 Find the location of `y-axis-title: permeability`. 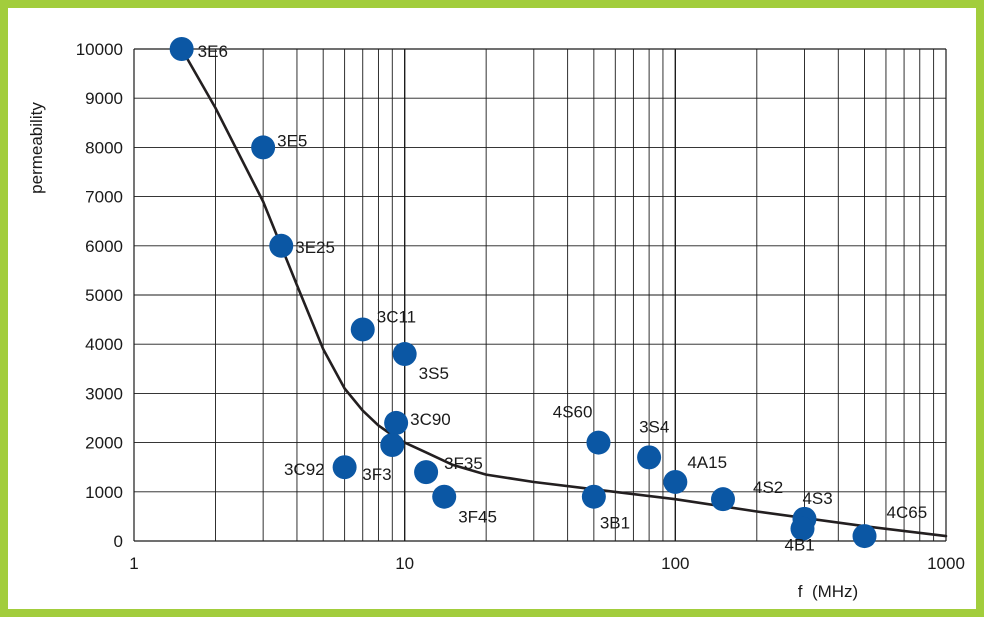

y-axis-title: permeability is located at coordinates (36, 148).